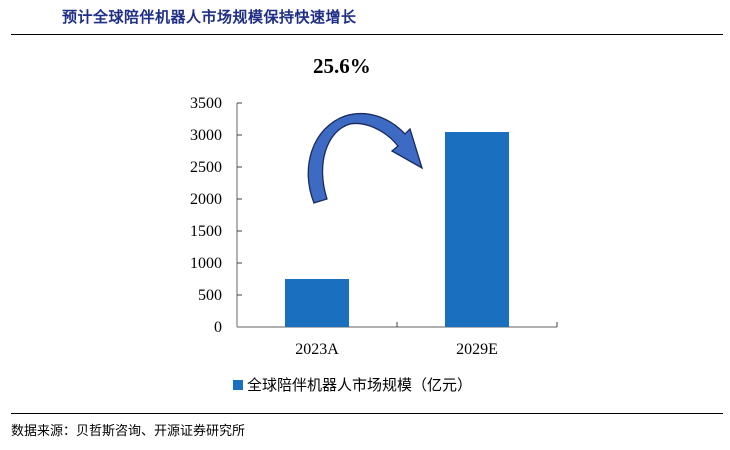 This screenshot has width=730, height=450. I want to click on y-axis-ticks, so click(239, 199).